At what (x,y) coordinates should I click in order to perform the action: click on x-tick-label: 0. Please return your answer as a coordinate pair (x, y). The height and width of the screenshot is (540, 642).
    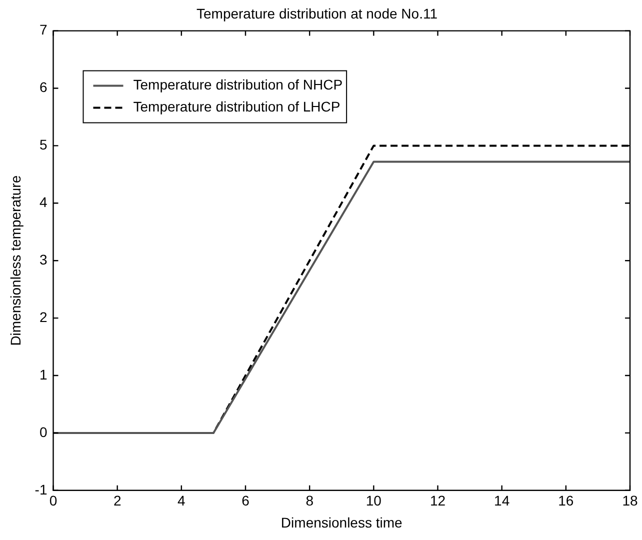
    Looking at the image, I should click on (53, 500).